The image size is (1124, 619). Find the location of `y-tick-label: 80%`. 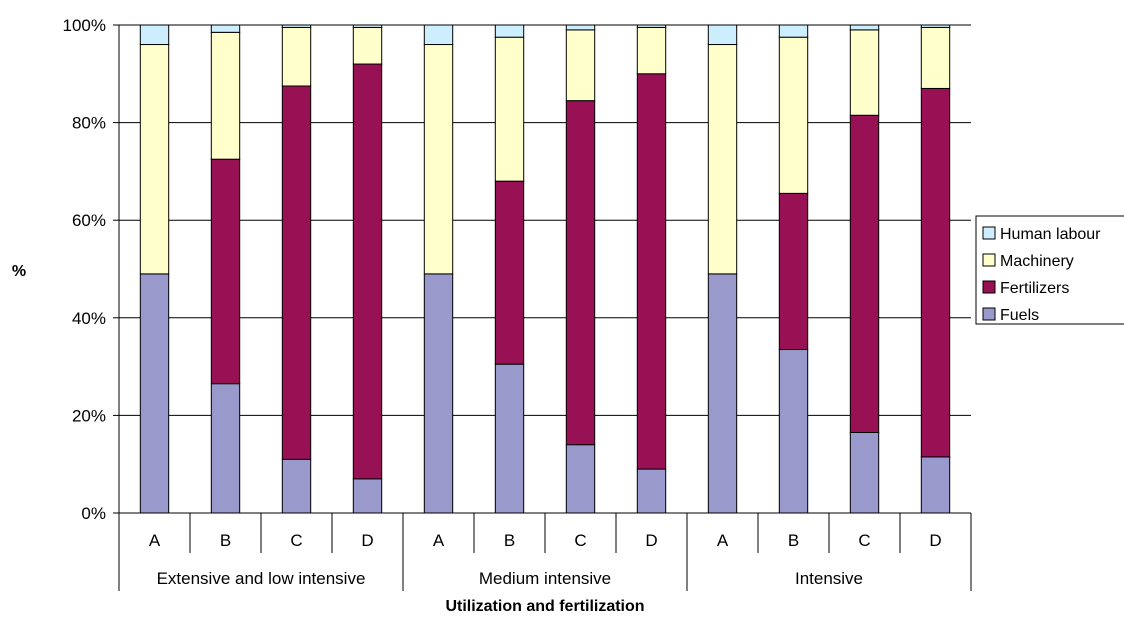

y-tick-label: 80% is located at coordinates (89, 123).